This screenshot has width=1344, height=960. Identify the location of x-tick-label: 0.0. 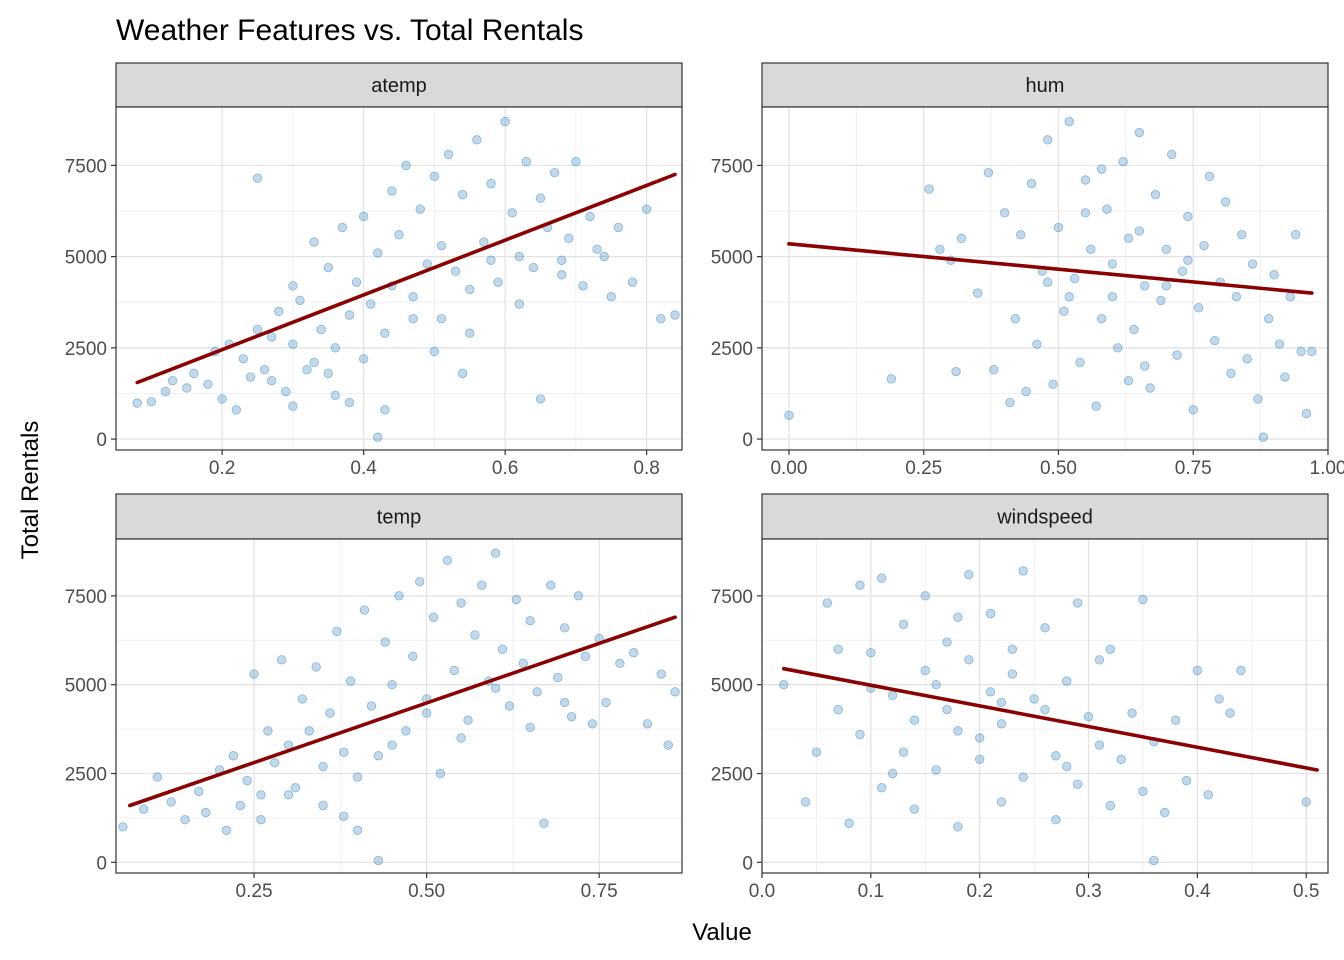
(762, 891).